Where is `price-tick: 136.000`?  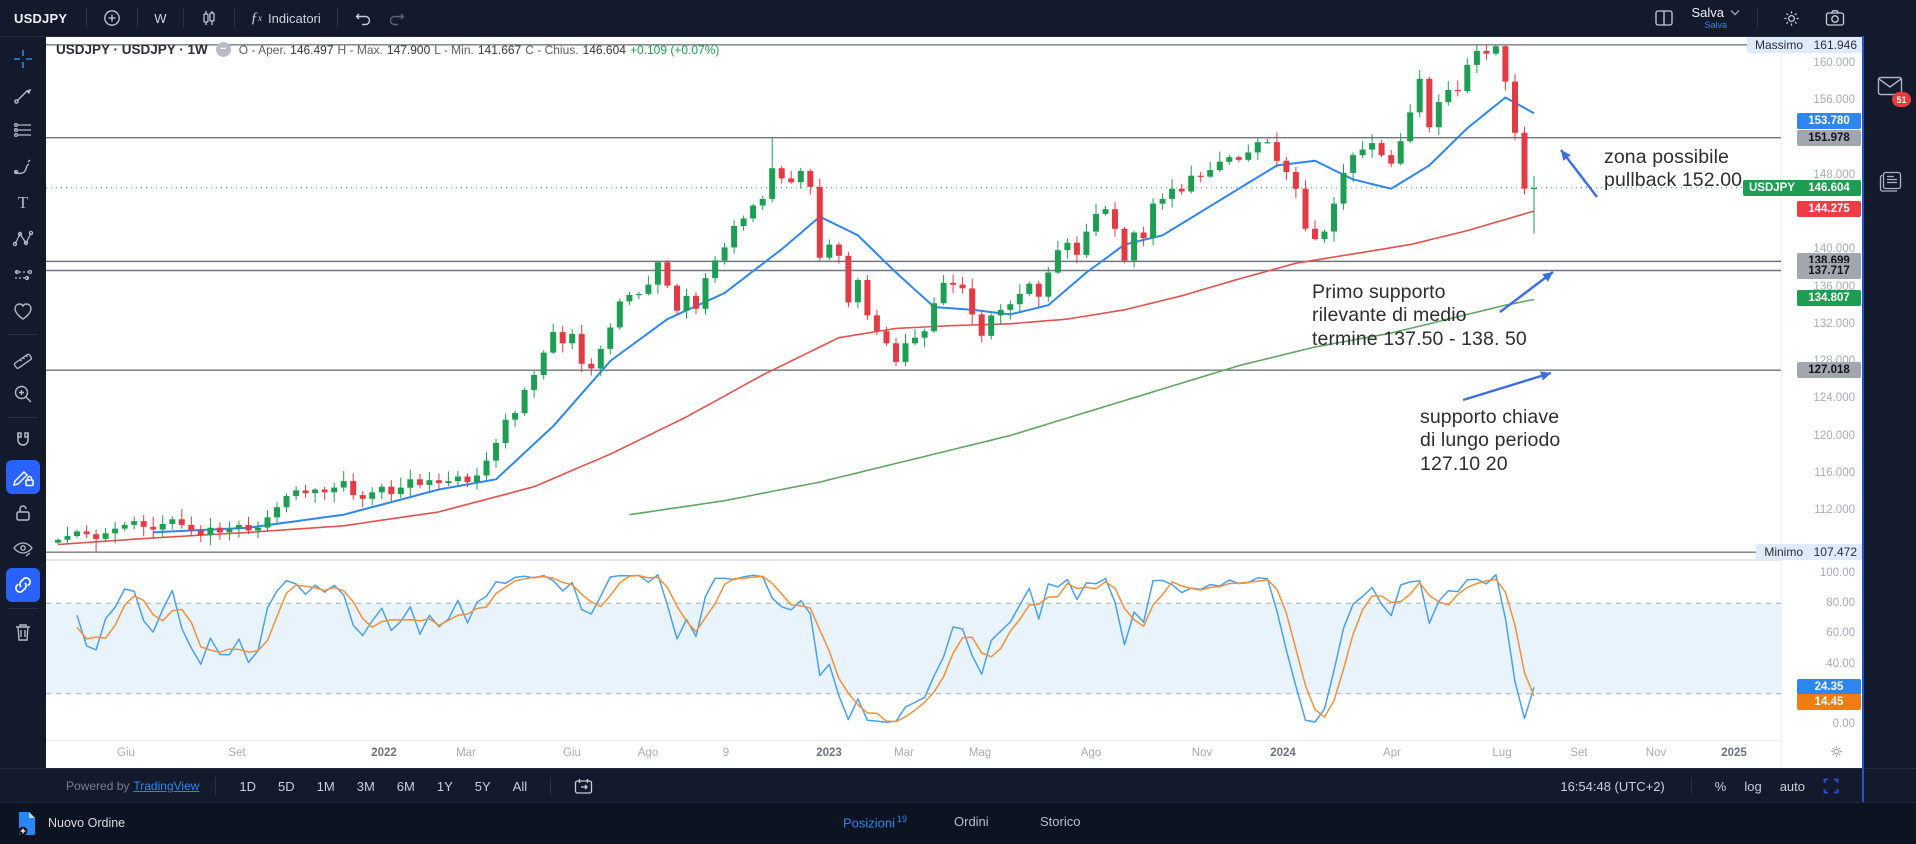 price-tick: 136.000 is located at coordinates (1834, 286).